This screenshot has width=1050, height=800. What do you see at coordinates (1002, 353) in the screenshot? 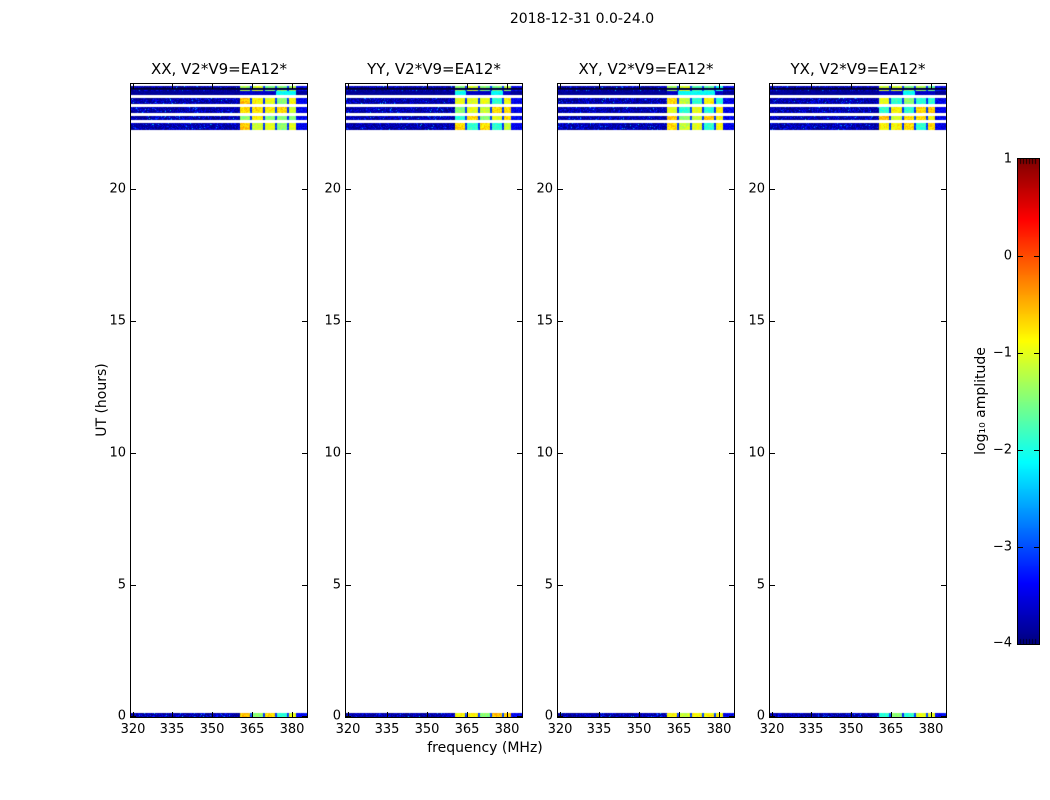
I see `colorbar-tick-label: −1` at bounding box center [1002, 353].